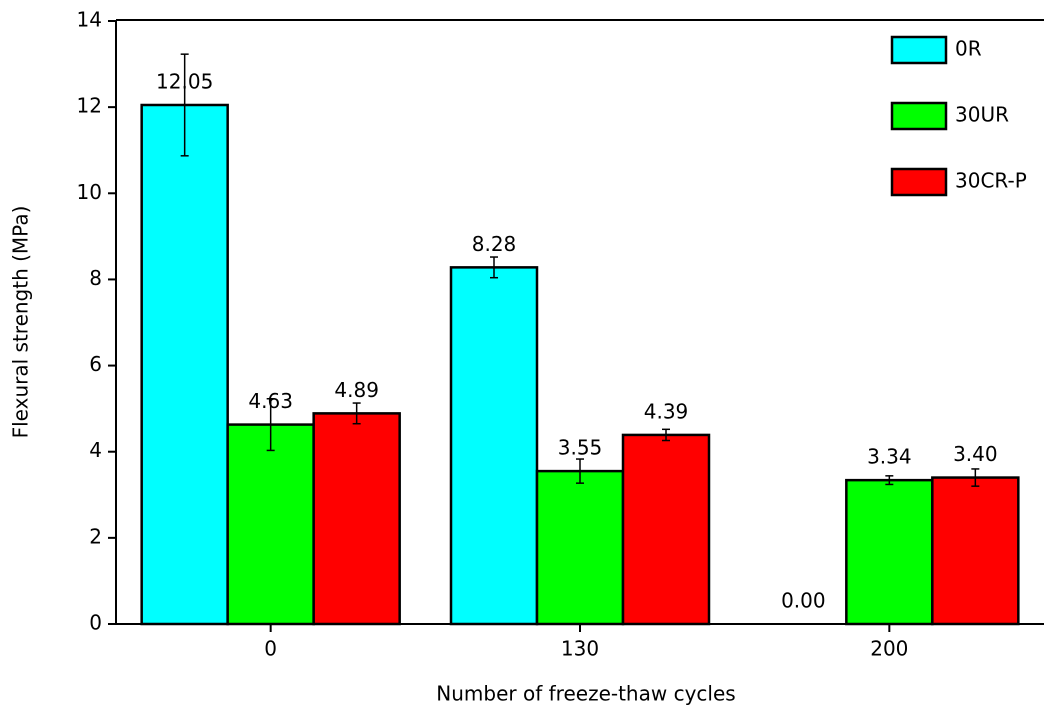 This screenshot has width=1046, height=715. What do you see at coordinates (89, 20) in the screenshot?
I see `y-tick-label: 14` at bounding box center [89, 20].